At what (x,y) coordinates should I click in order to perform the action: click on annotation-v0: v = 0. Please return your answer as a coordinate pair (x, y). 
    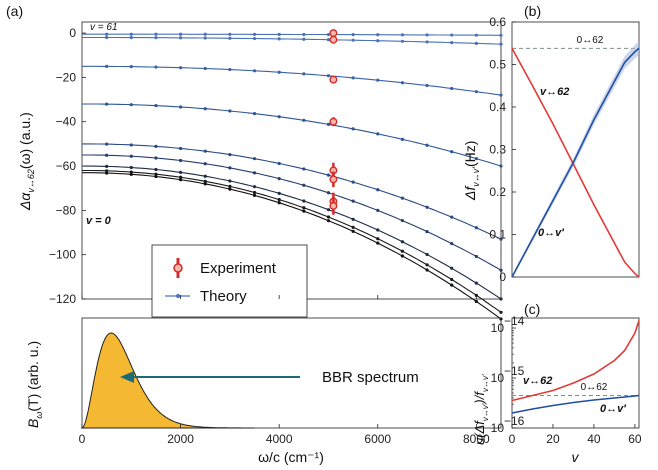
    Looking at the image, I should click on (99, 221).